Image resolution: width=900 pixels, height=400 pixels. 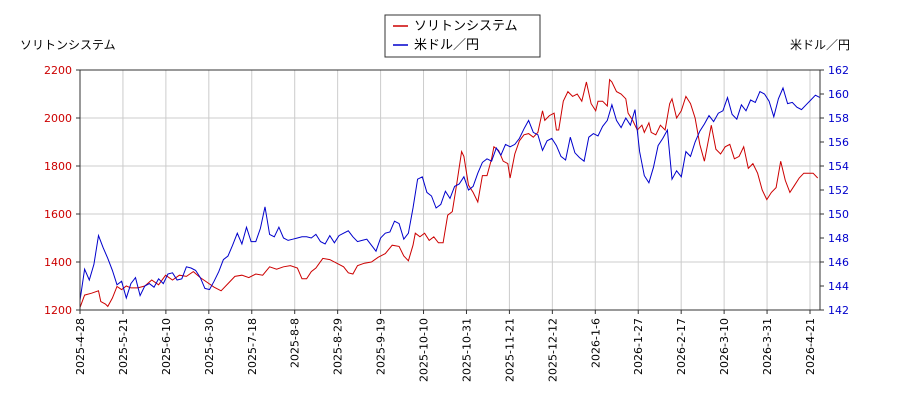 I want to click on x-tick-label: 2026-1-27, so click(x=638, y=346).